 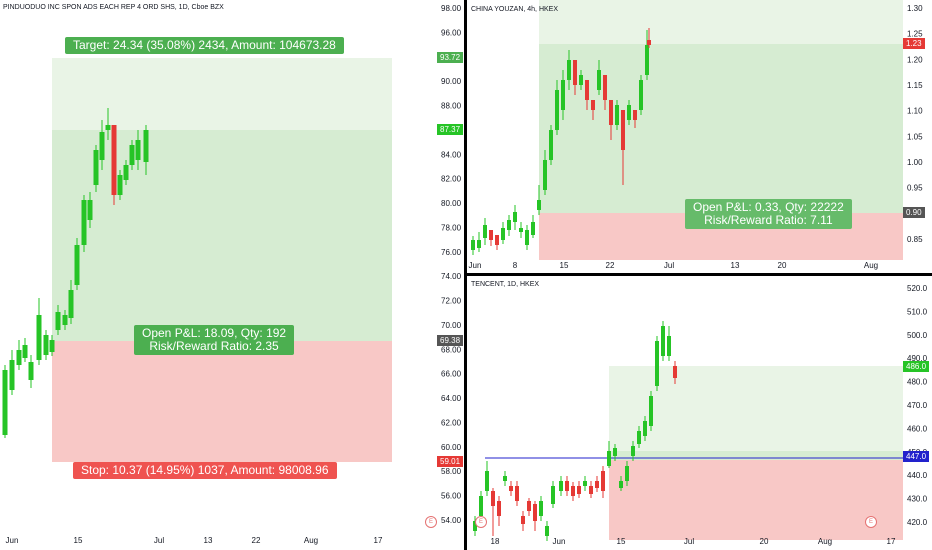 I want to click on y-tick-label: 60.00, so click(x=451, y=447).